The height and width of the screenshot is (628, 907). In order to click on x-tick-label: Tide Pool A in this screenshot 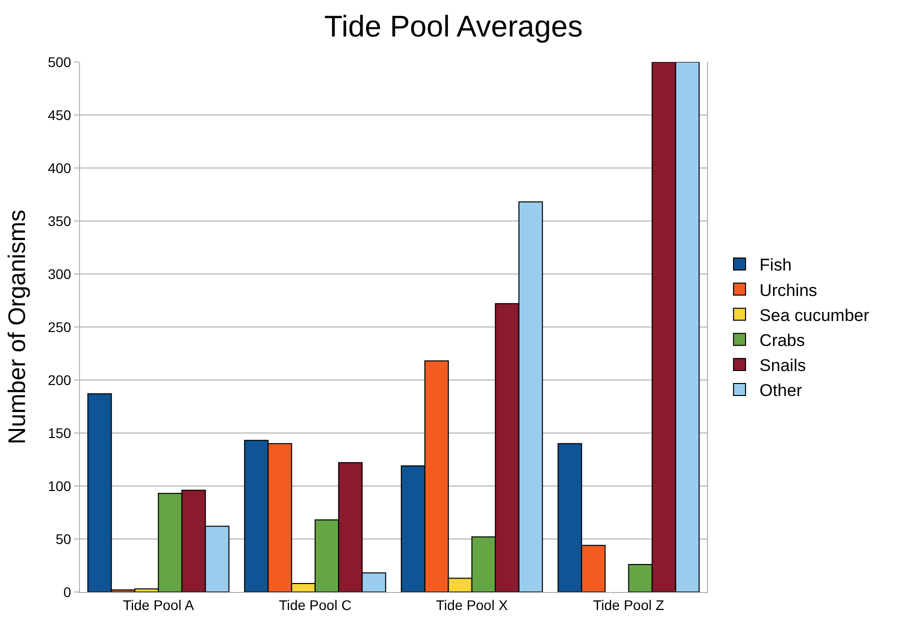, I will do `click(158, 604)`.